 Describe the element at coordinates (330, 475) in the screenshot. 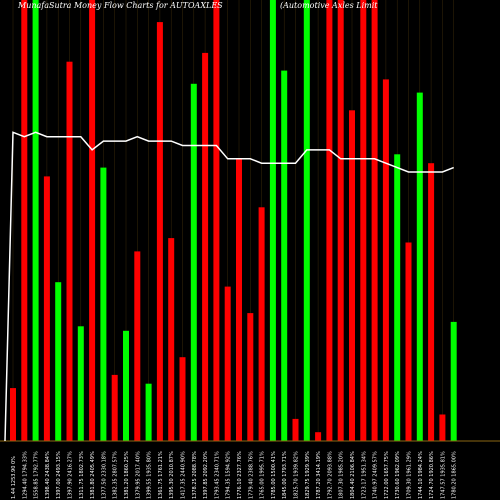

I see `x-tick-label: 1792.70 2093.88%` at that location.